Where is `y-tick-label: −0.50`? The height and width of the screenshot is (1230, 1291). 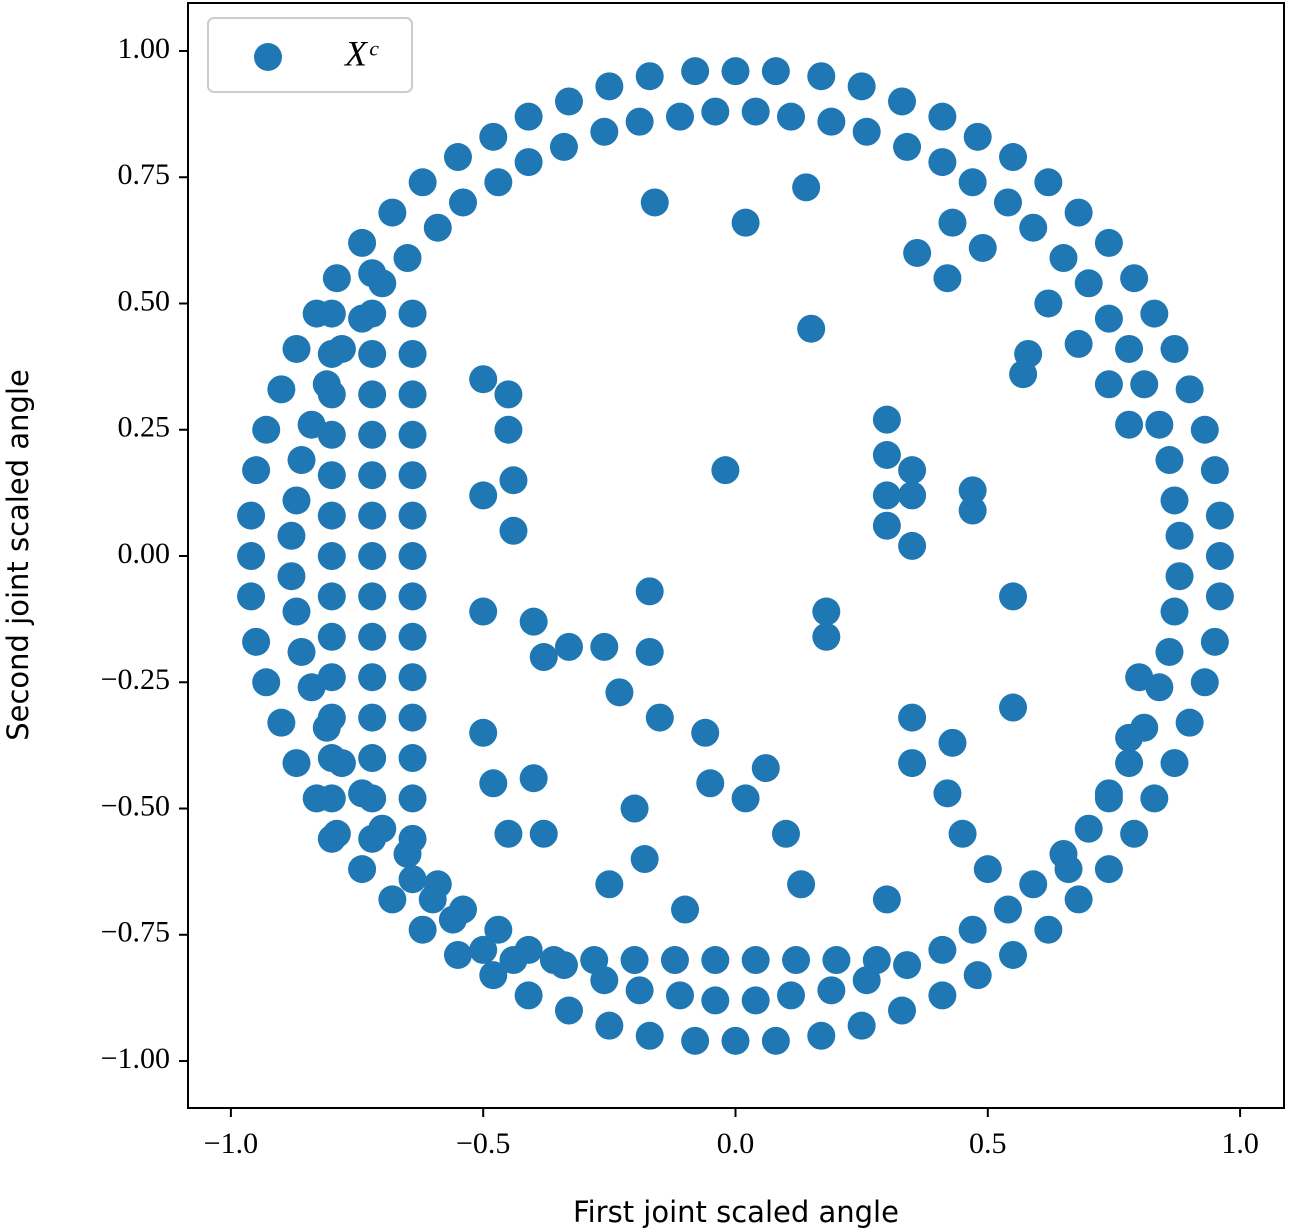
y-tick-label: −0.50 is located at coordinates (135, 805).